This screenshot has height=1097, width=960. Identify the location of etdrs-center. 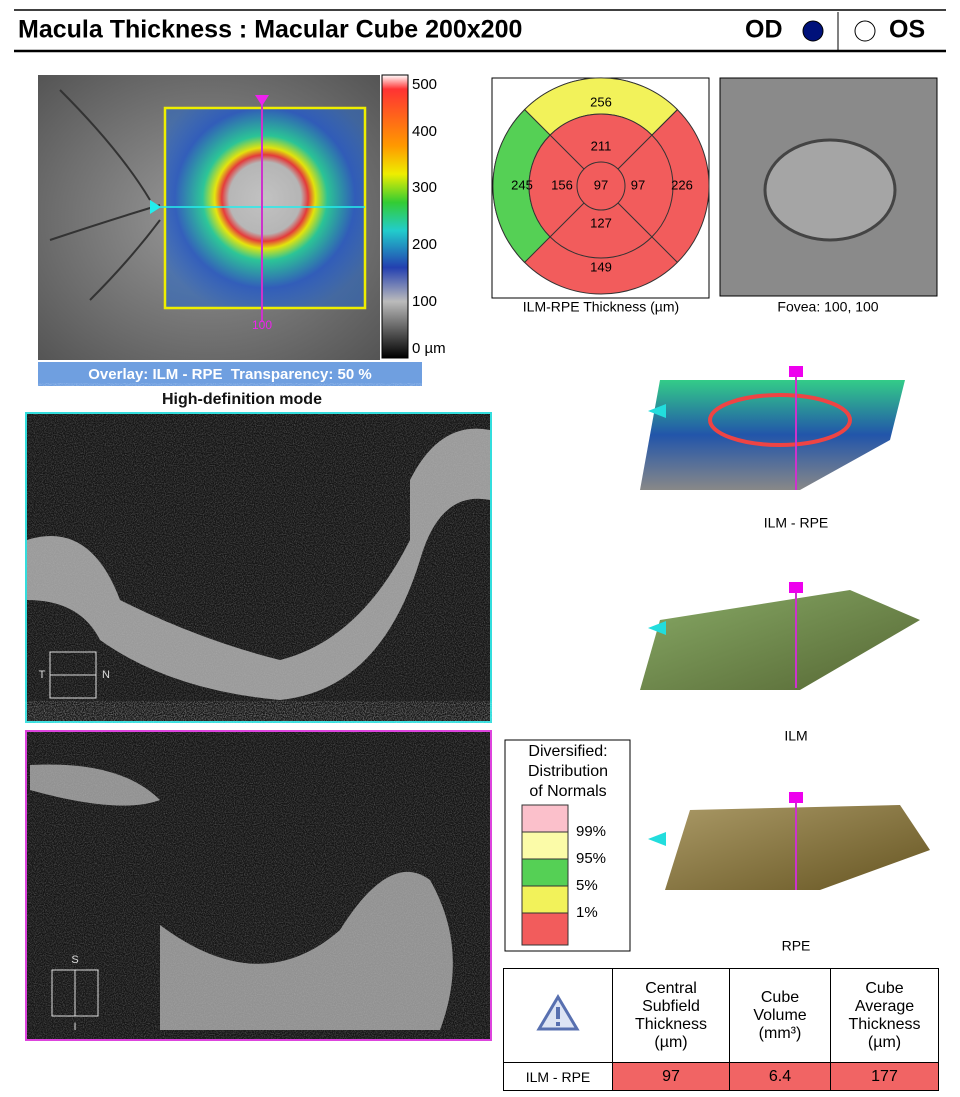
(601, 186).